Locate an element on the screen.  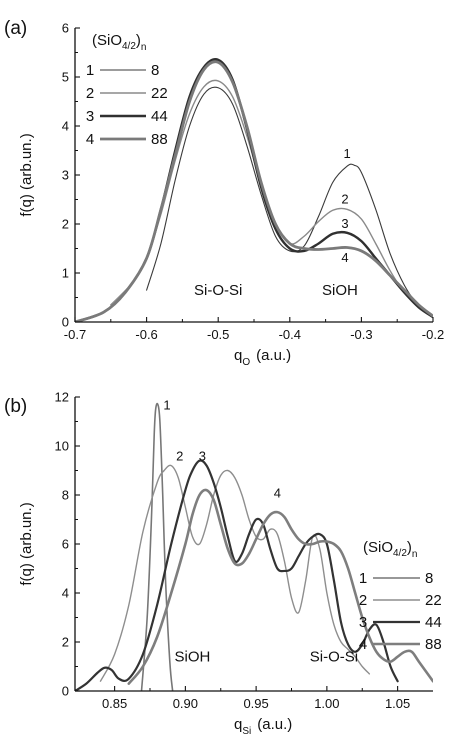
panel-label: (b) is located at coordinates (15, 406).